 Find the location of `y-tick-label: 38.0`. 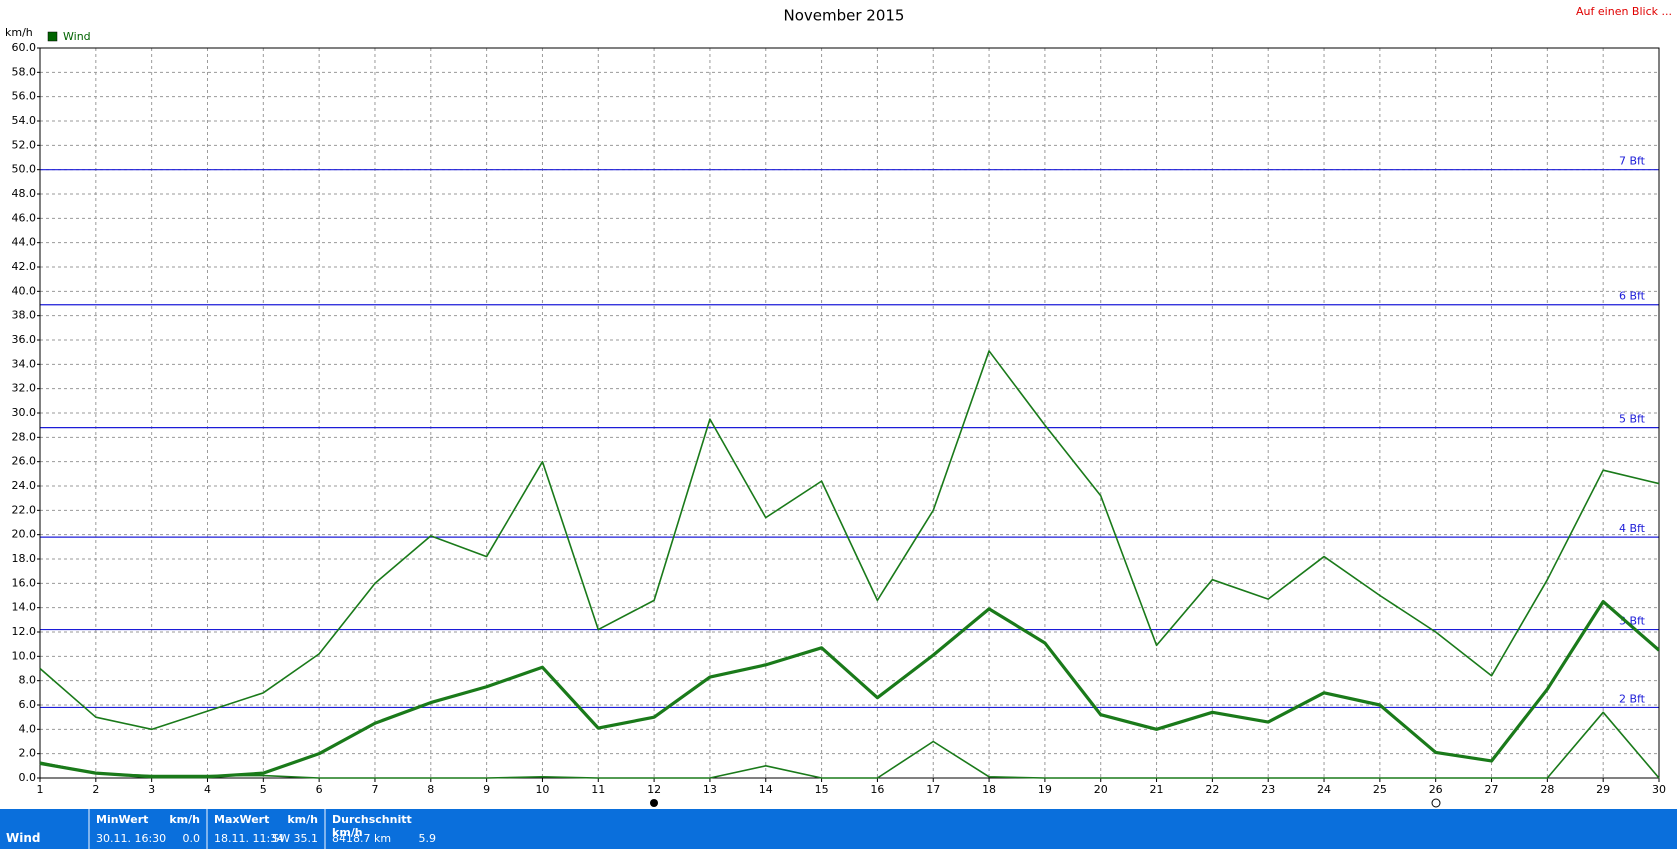

y-tick-label: 38.0 is located at coordinates (24, 315).